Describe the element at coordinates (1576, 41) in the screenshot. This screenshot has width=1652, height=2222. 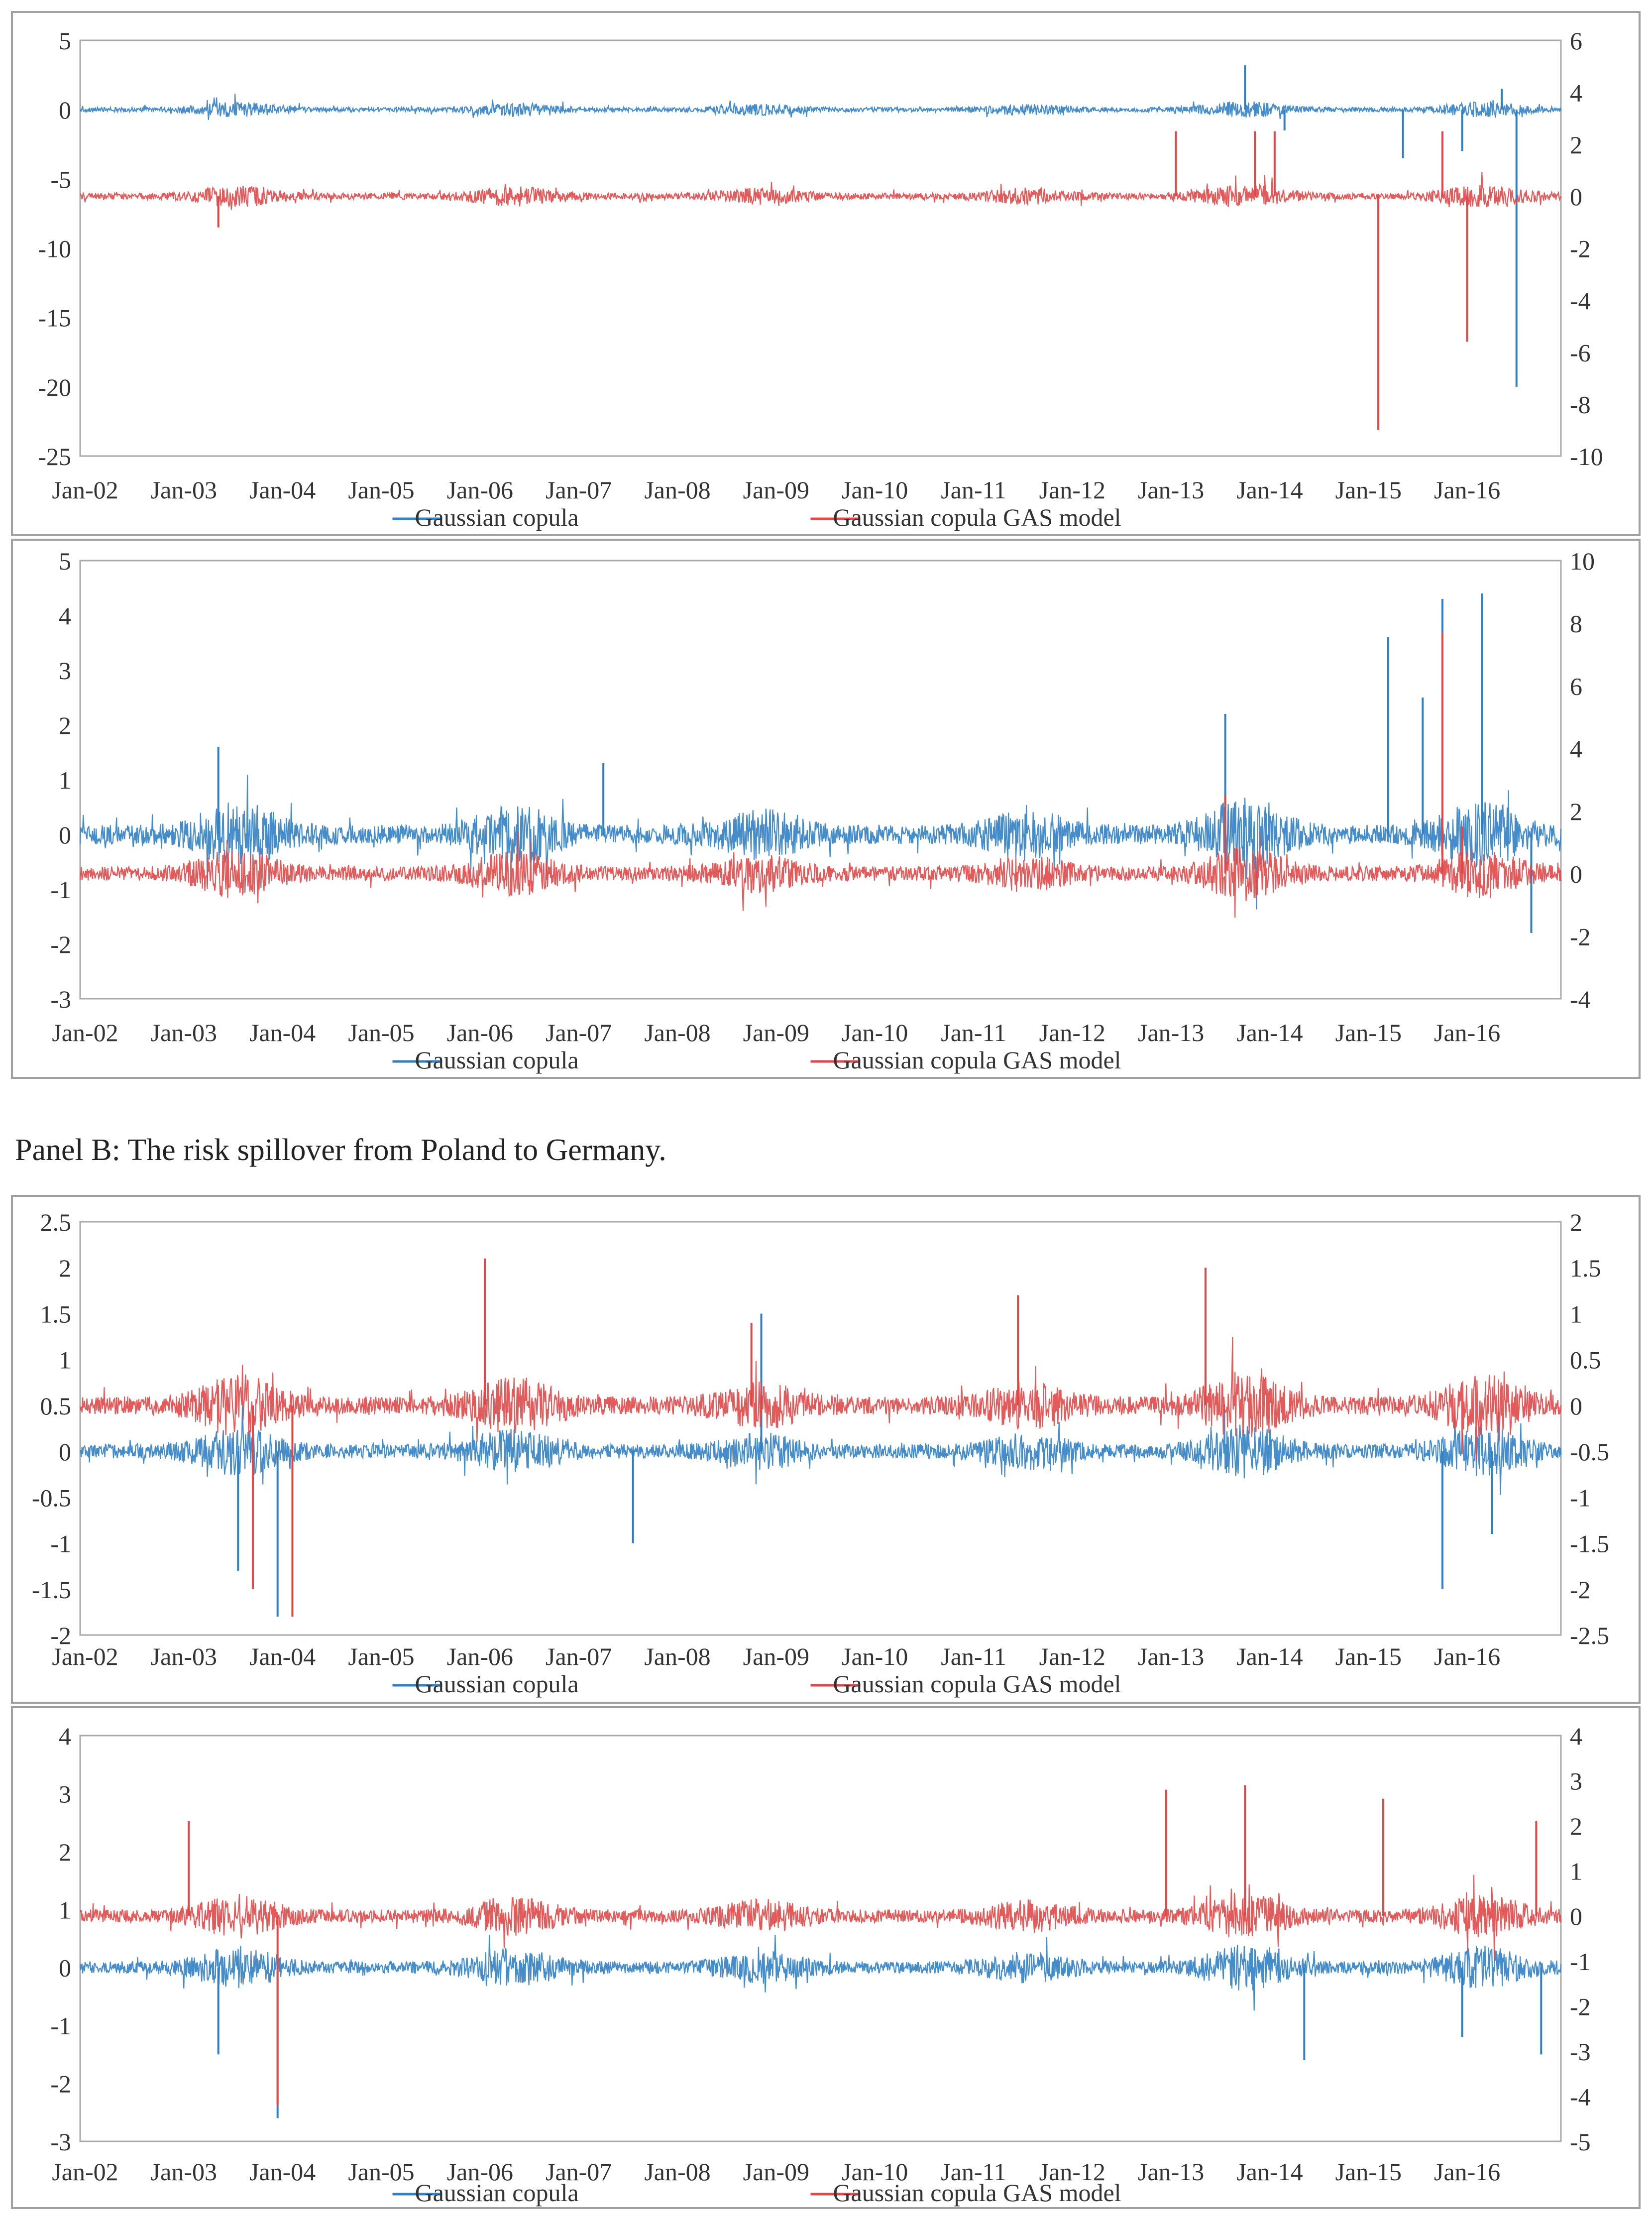
I see `right-tick-label: 6` at that location.